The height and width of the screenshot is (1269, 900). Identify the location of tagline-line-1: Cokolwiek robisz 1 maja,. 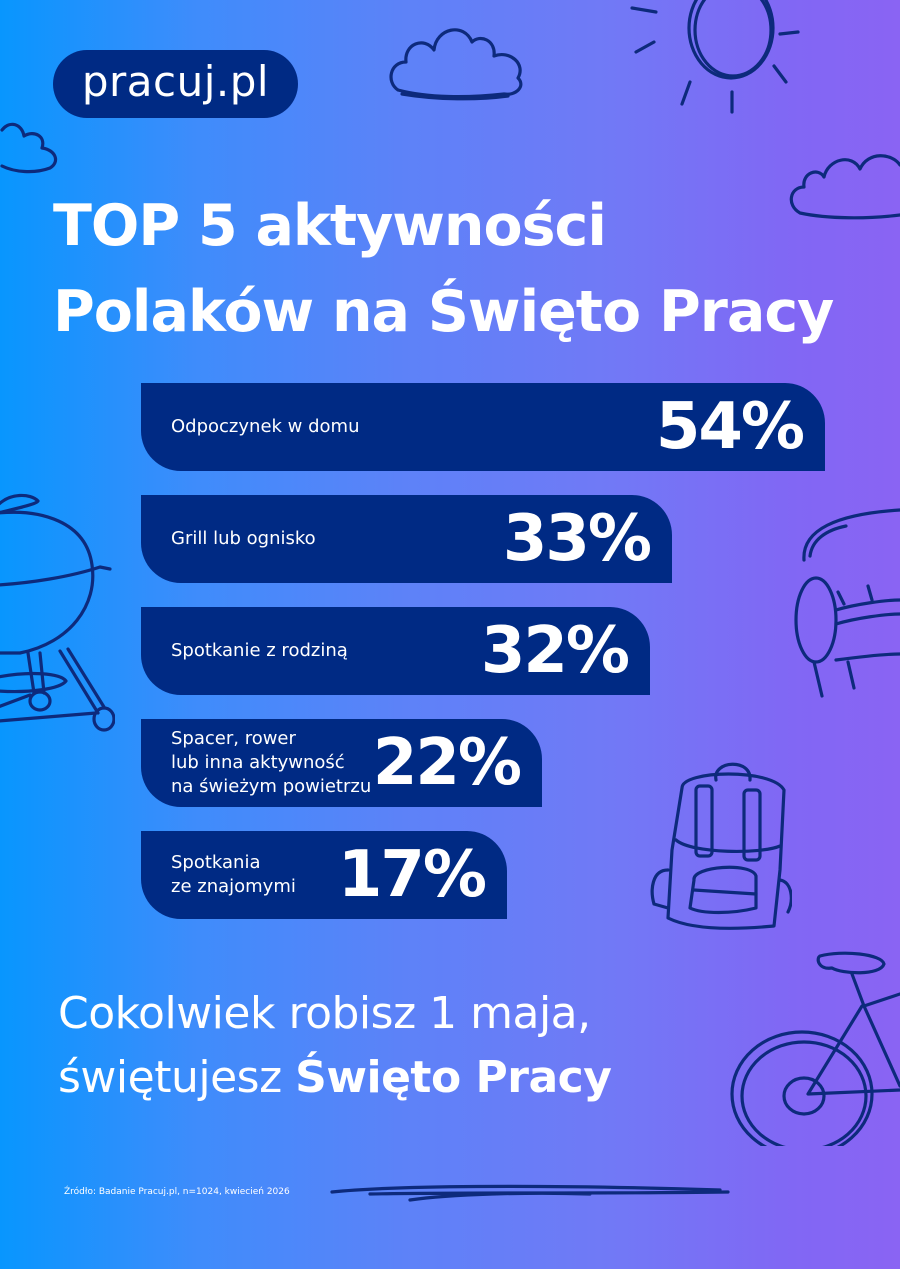
(324, 1013).